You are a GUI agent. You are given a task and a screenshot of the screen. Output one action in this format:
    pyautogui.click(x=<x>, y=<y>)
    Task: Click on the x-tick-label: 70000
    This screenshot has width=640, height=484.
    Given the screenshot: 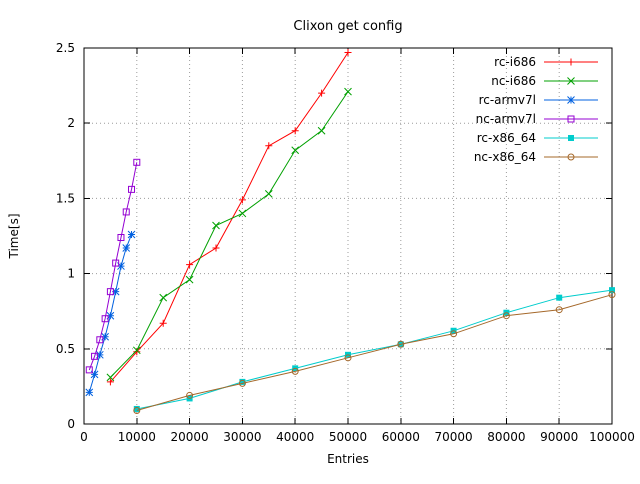 What is the action you would take?
    pyautogui.click(x=454, y=437)
    